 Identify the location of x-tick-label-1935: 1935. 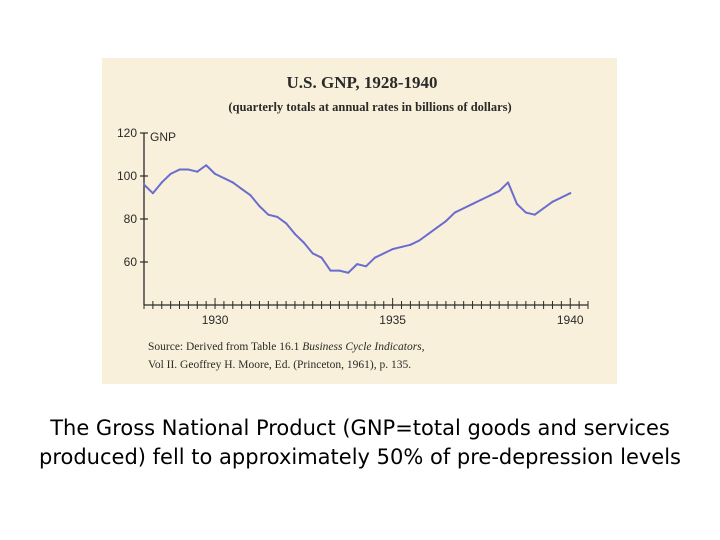
(392, 320).